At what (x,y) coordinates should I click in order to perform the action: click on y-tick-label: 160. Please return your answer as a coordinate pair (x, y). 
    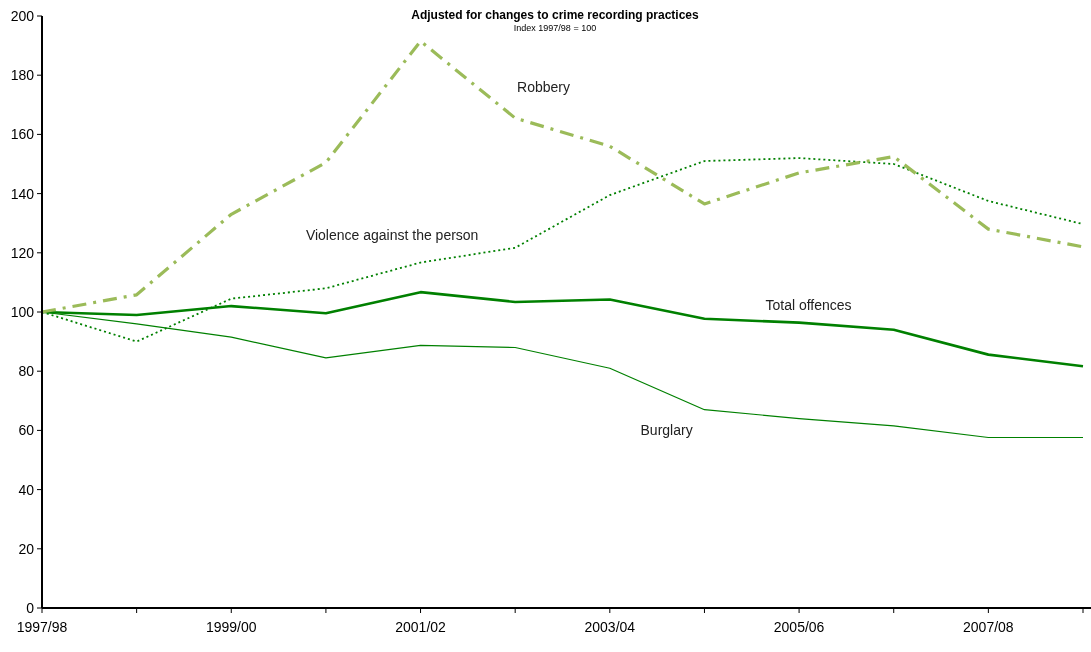
    Looking at the image, I should click on (22, 134).